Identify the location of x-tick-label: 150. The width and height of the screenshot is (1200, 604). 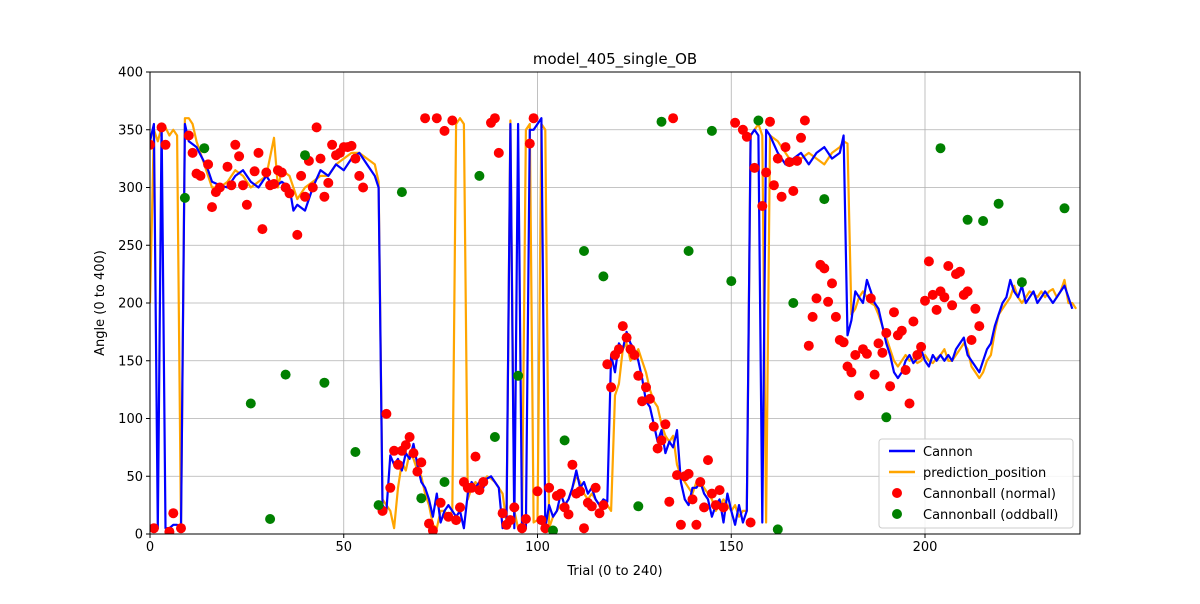
(731, 547).